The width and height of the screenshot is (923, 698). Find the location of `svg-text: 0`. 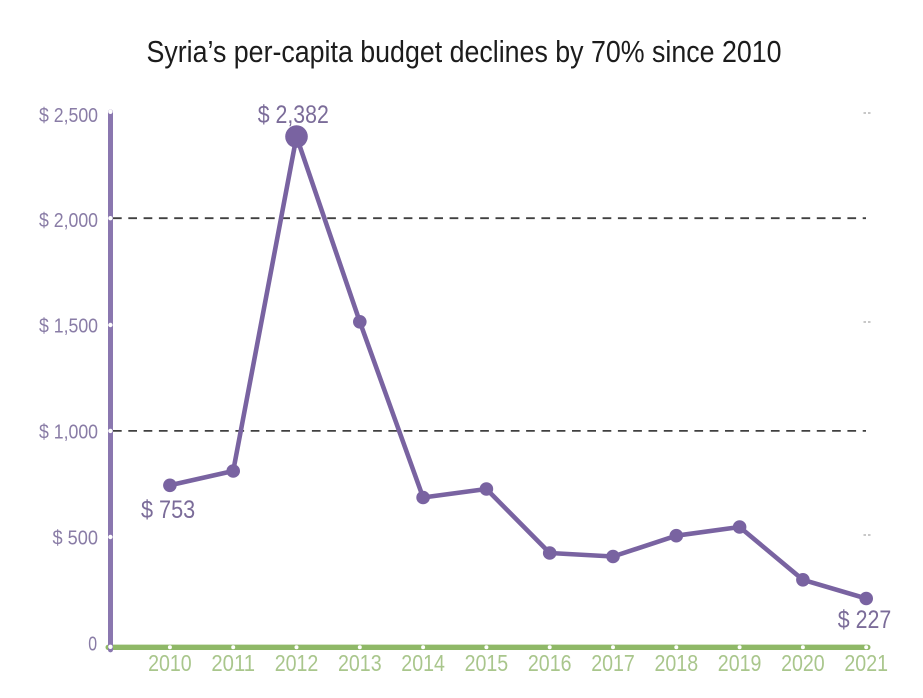

svg-text: 0 is located at coordinates (92, 645).